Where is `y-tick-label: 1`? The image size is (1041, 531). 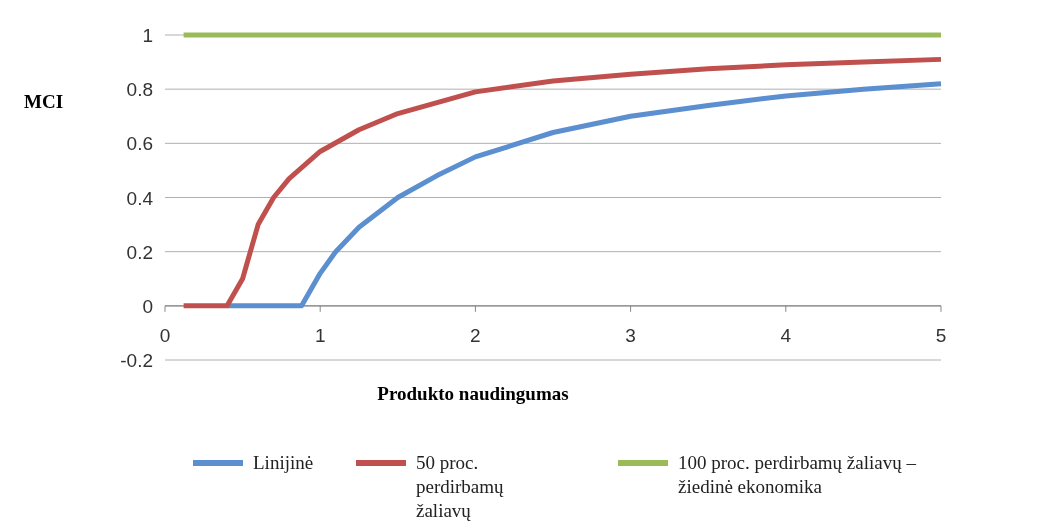
y-tick-label: 1 is located at coordinates (147, 35).